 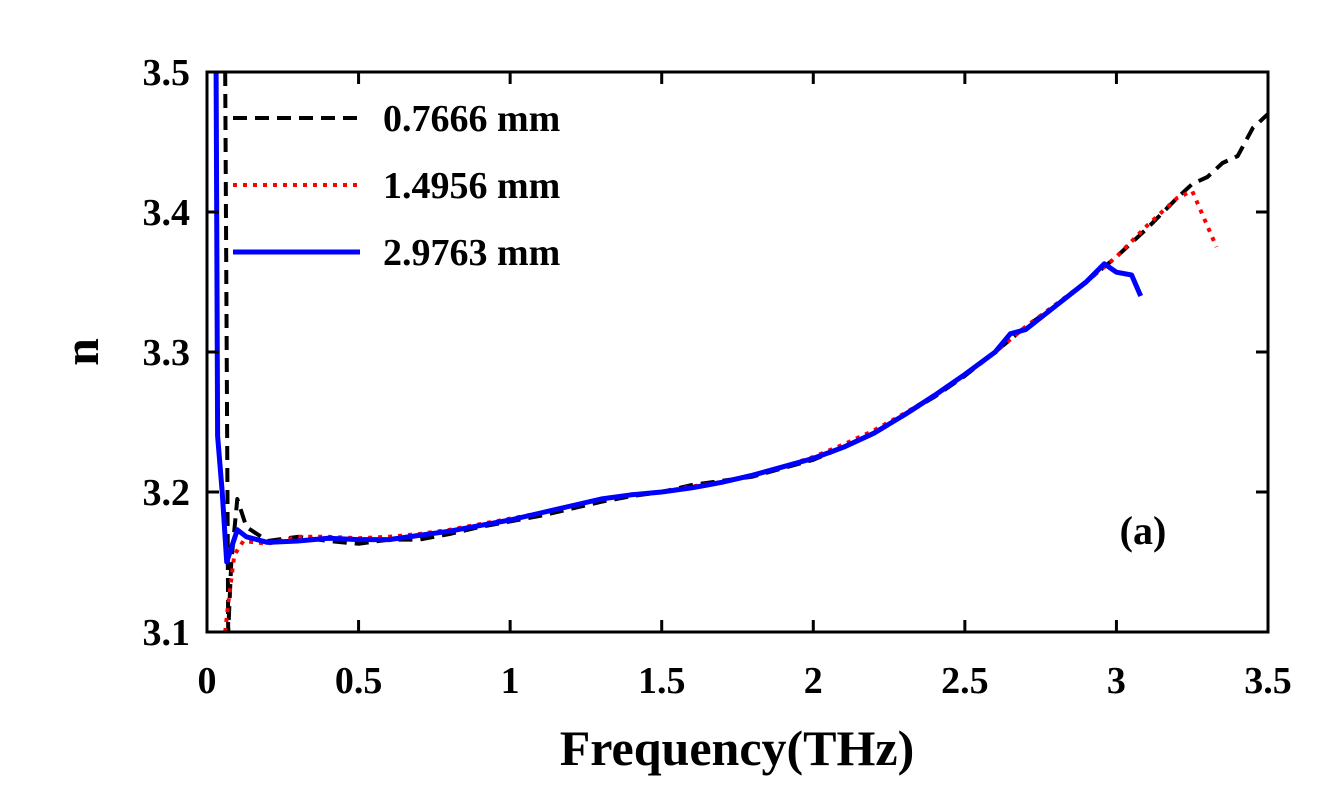 What do you see at coordinates (813, 681) in the screenshot?
I see `x-tick-label: 2` at bounding box center [813, 681].